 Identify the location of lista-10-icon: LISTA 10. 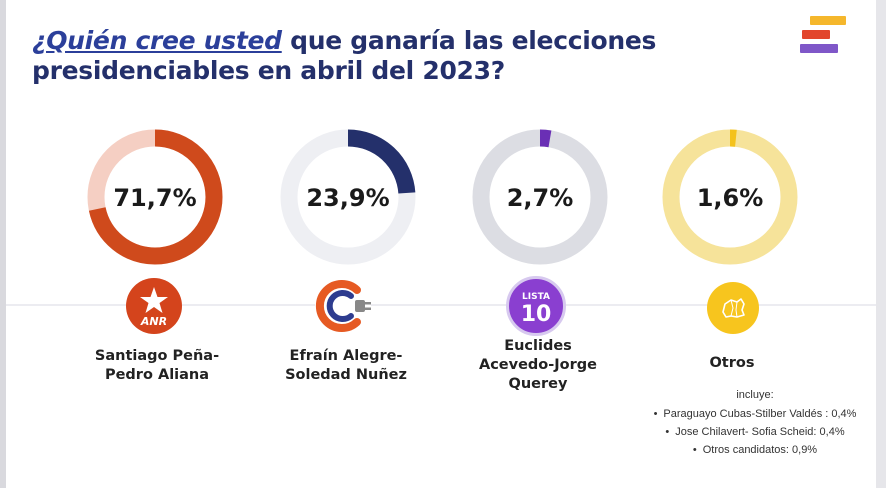
(536, 309).